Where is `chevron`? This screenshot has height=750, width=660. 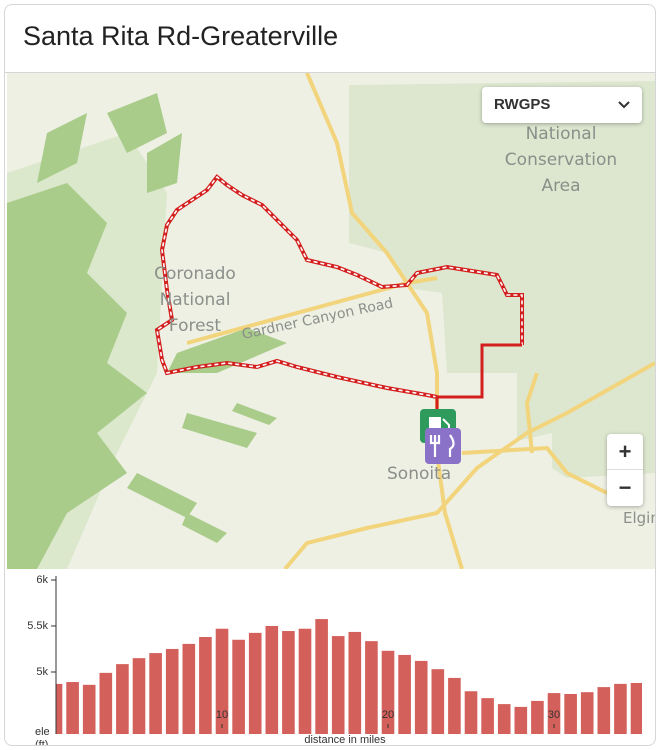
chevron is located at coordinates (624, 105).